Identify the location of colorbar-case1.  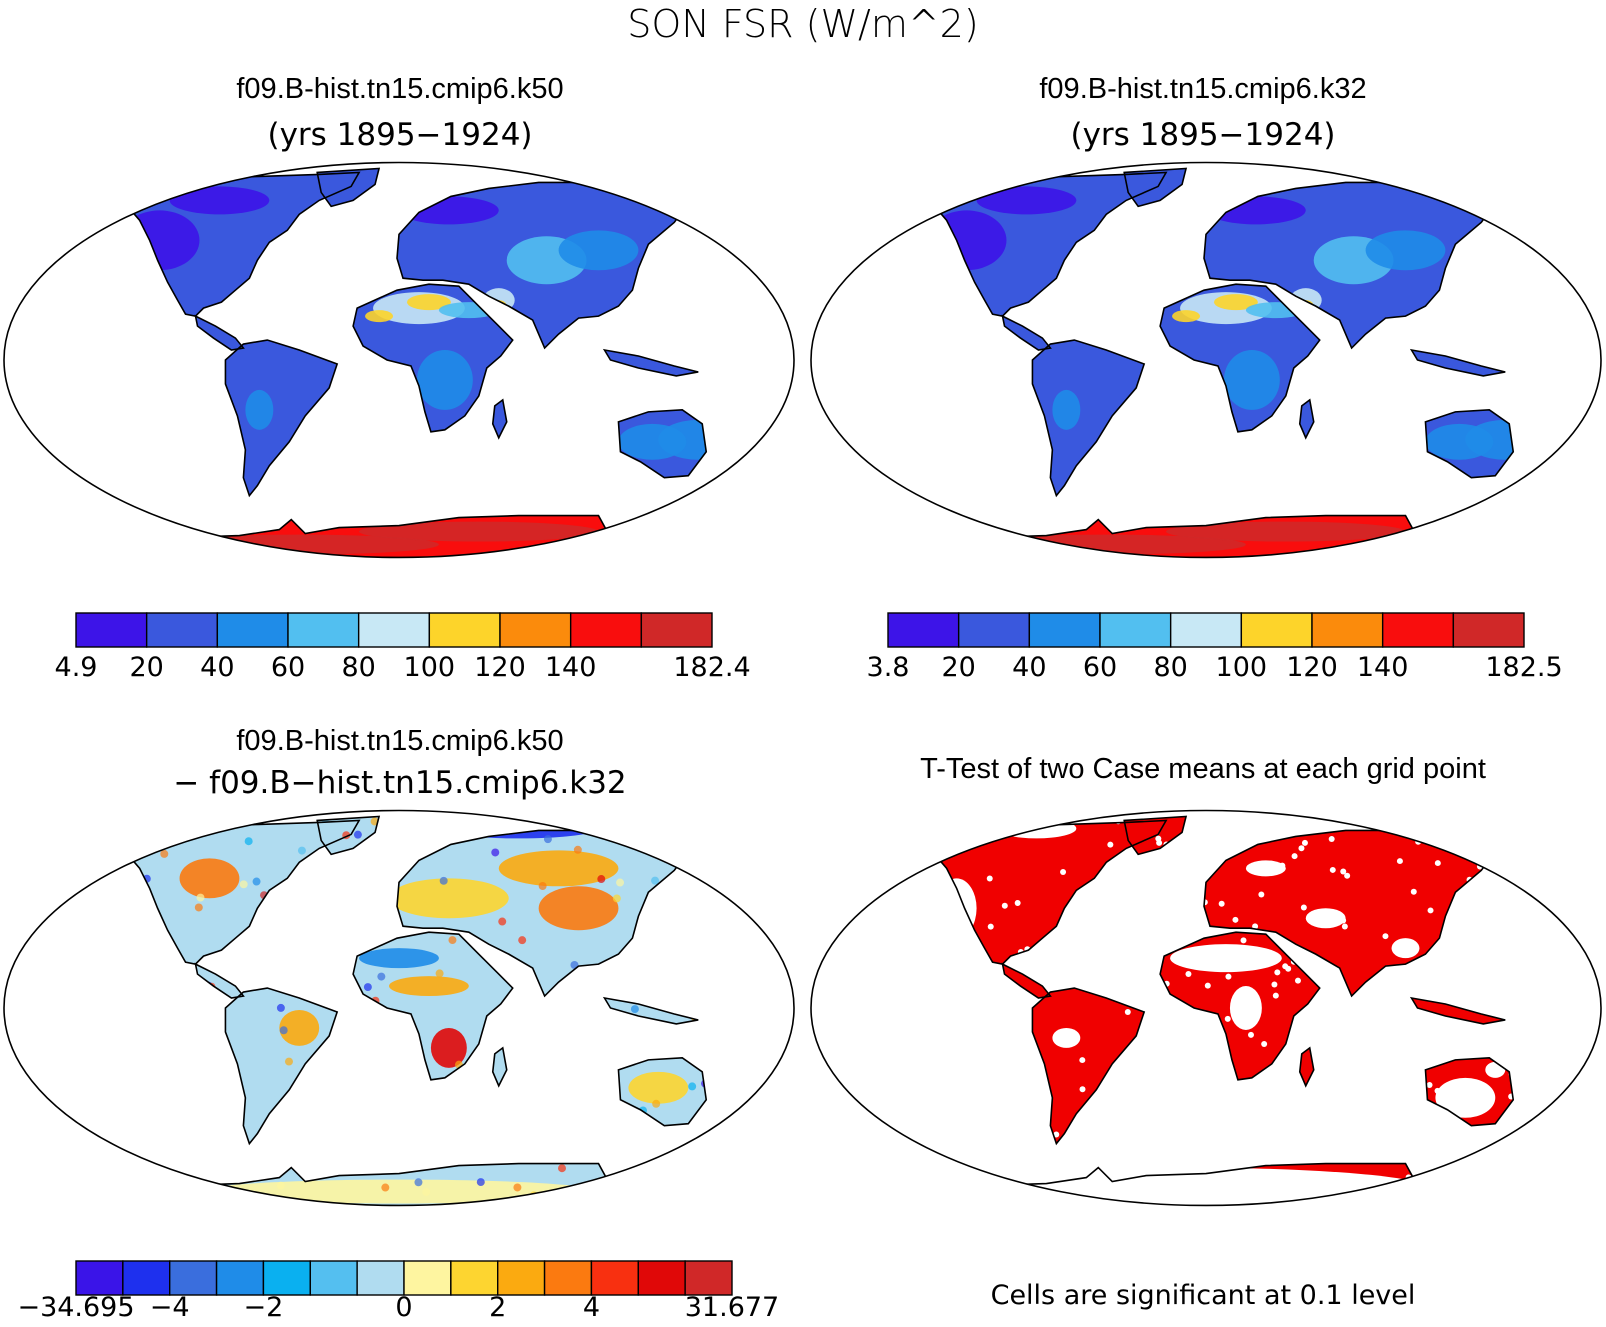
(394, 630).